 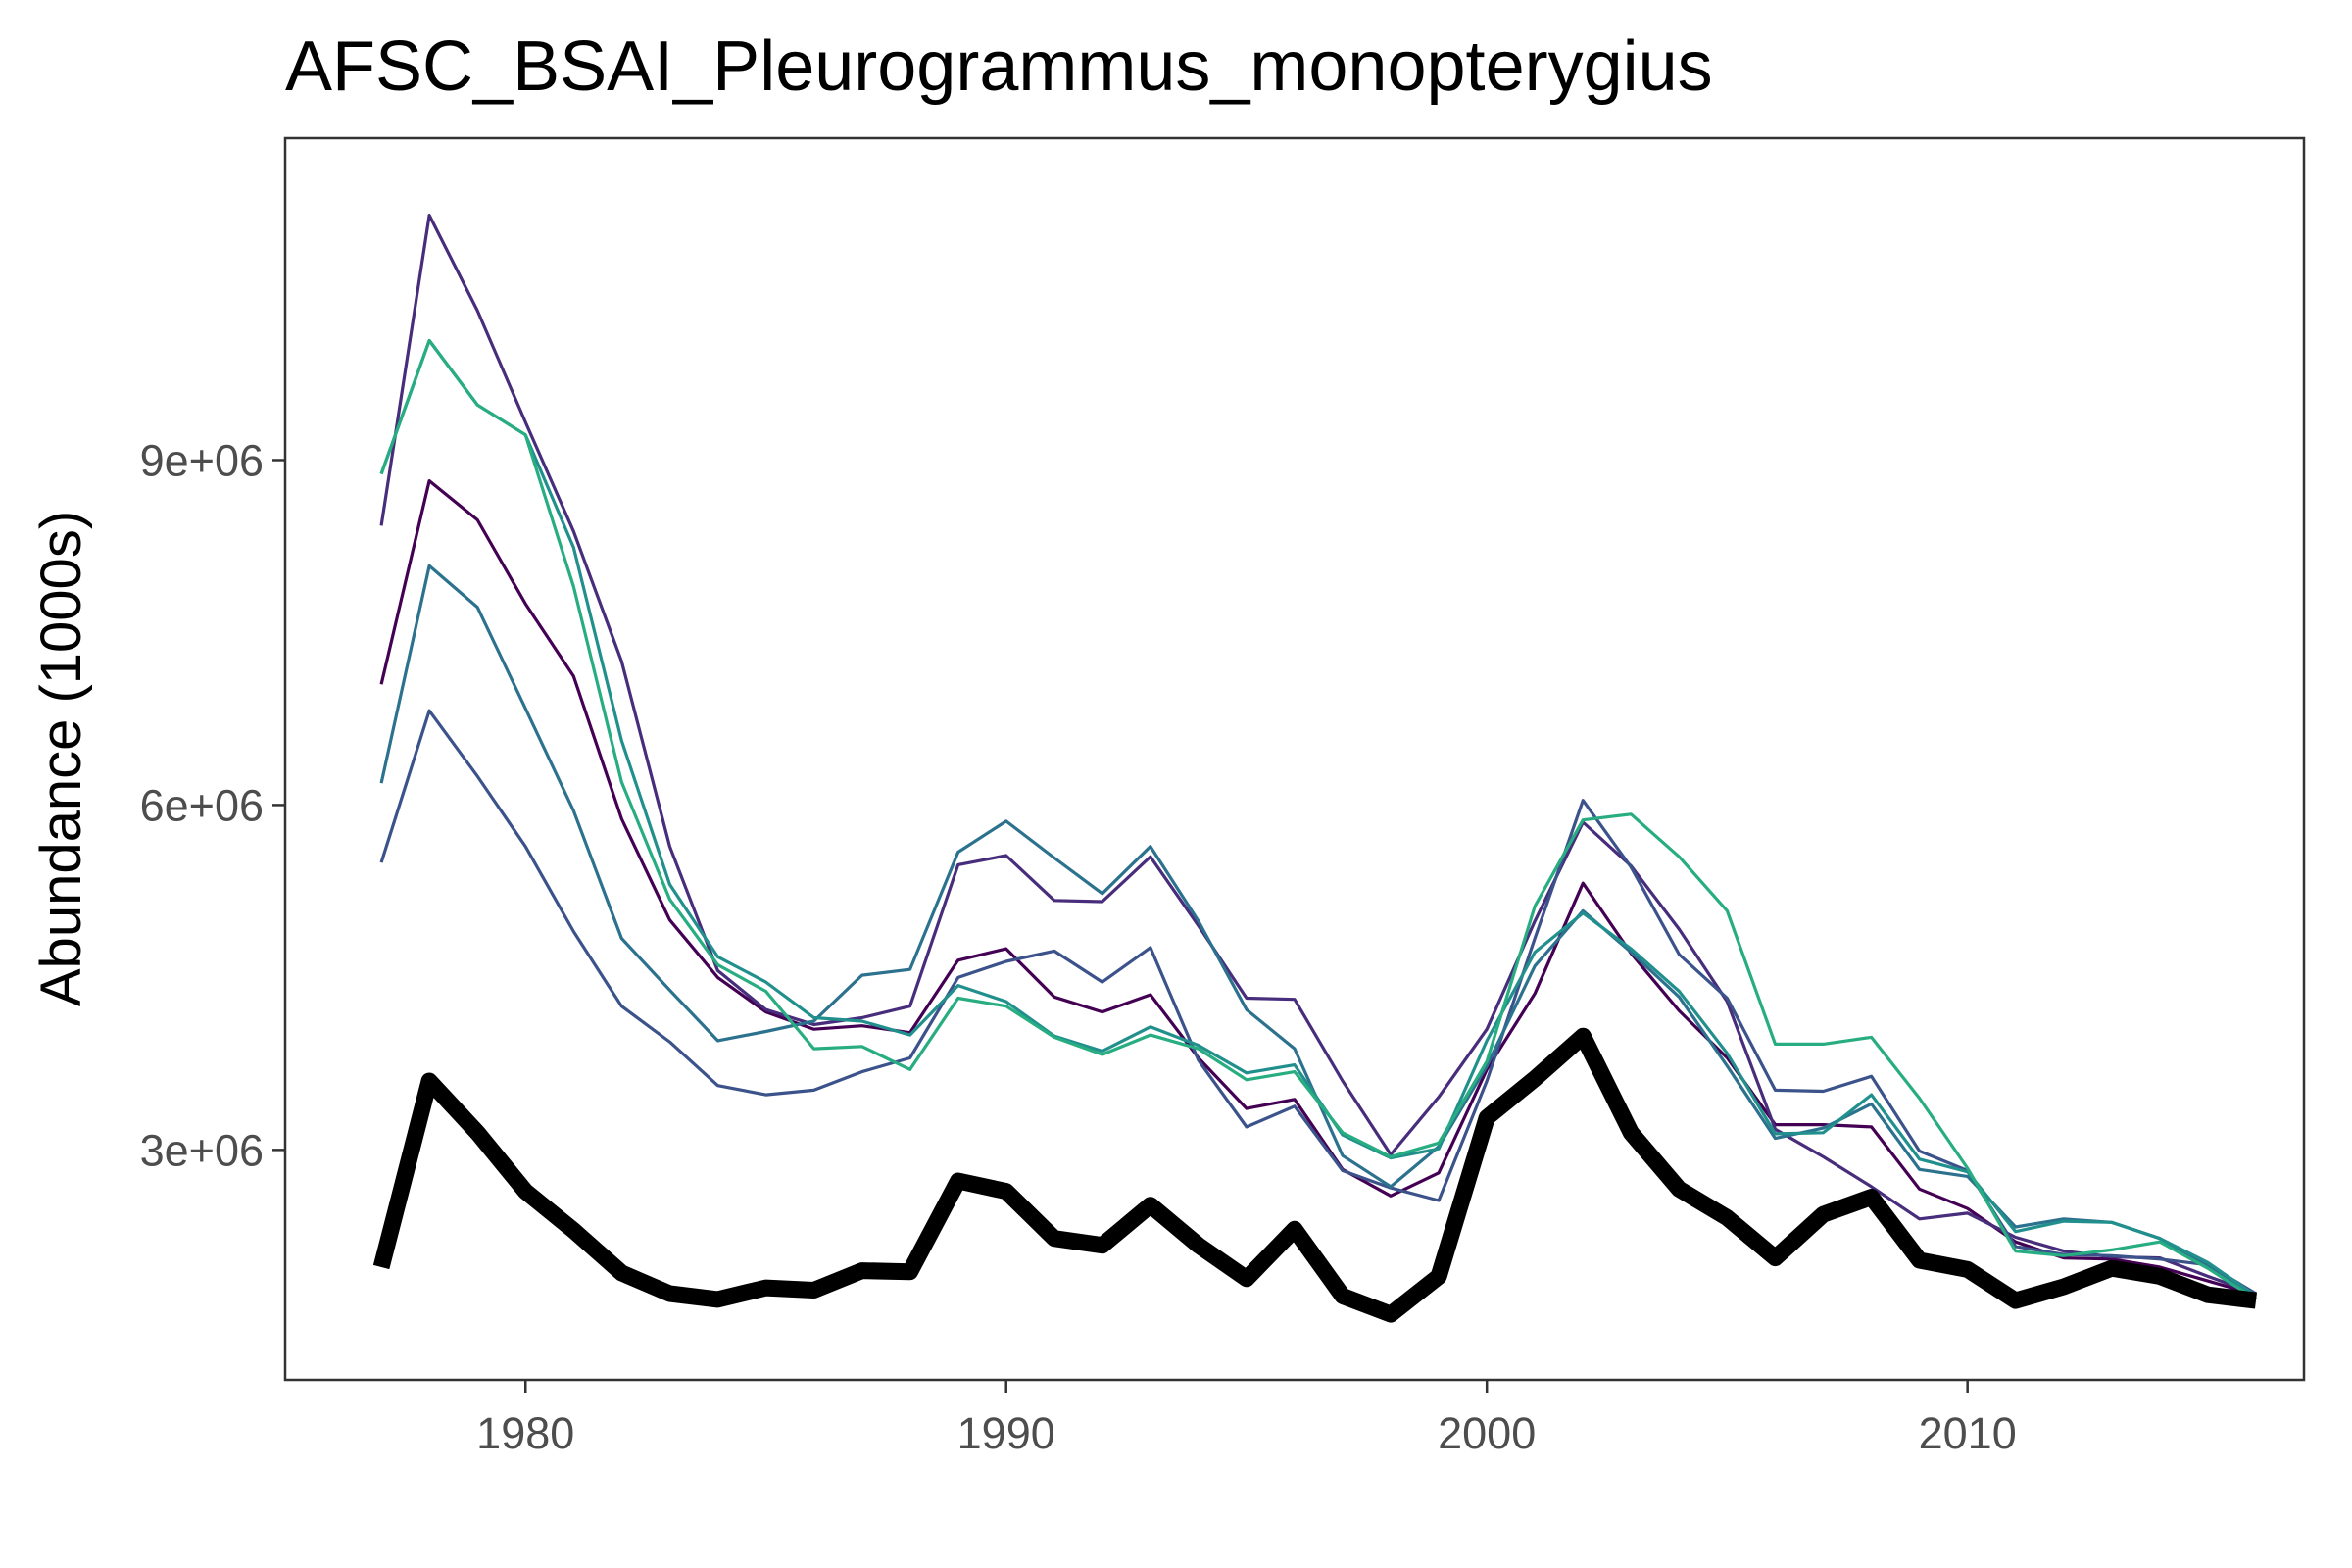 What do you see at coordinates (61, 758) in the screenshot?
I see `y-axis-label: Abundance (1000s)` at bounding box center [61, 758].